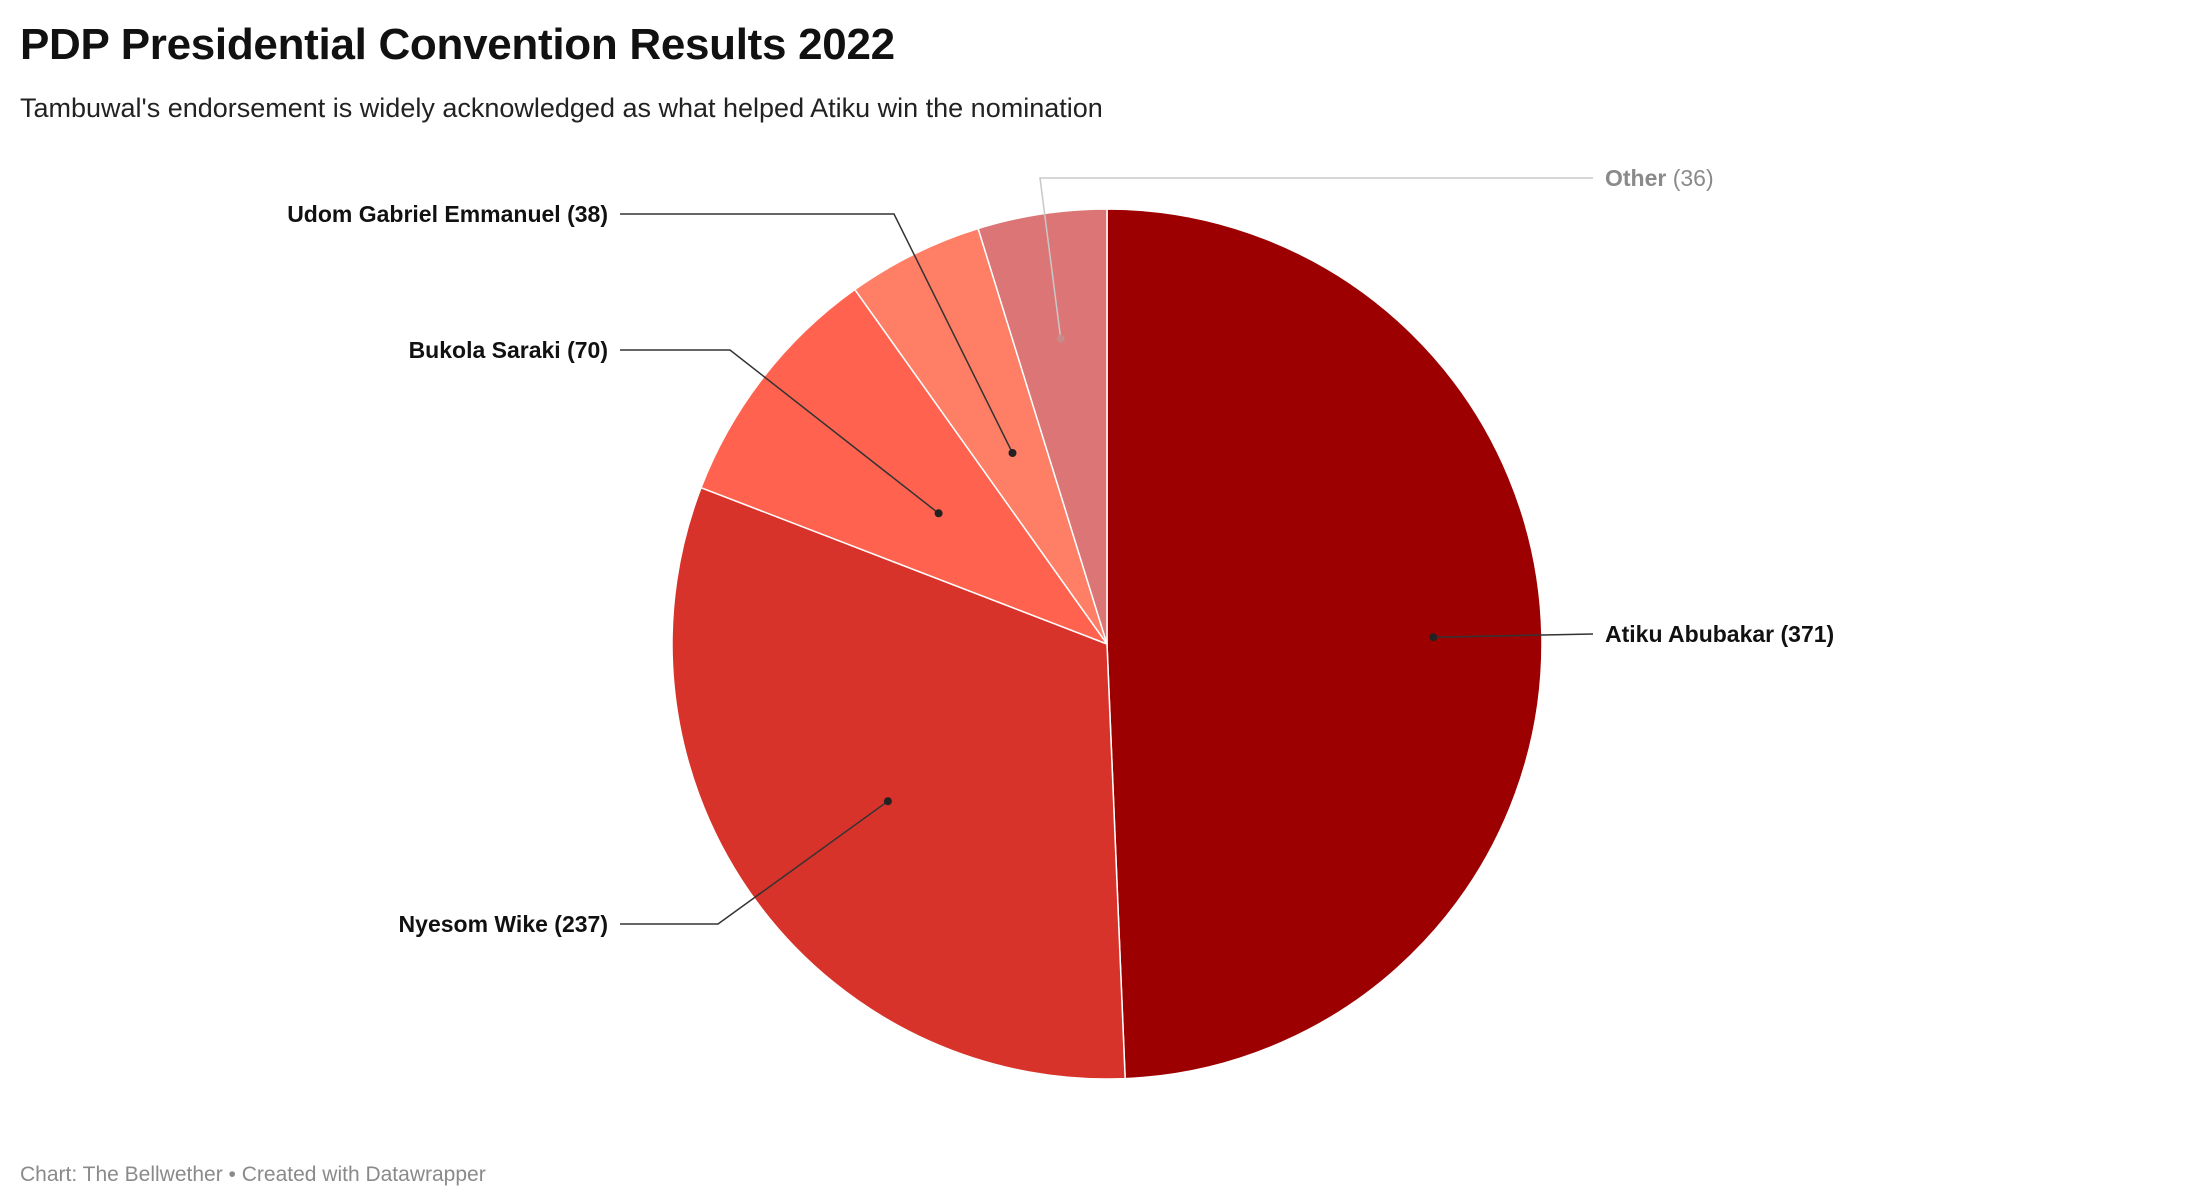 The width and height of the screenshot is (2200, 1202). What do you see at coordinates (508, 350) in the screenshot?
I see `slice-label-bukola-saraki: Bukola Saraki (70)` at bounding box center [508, 350].